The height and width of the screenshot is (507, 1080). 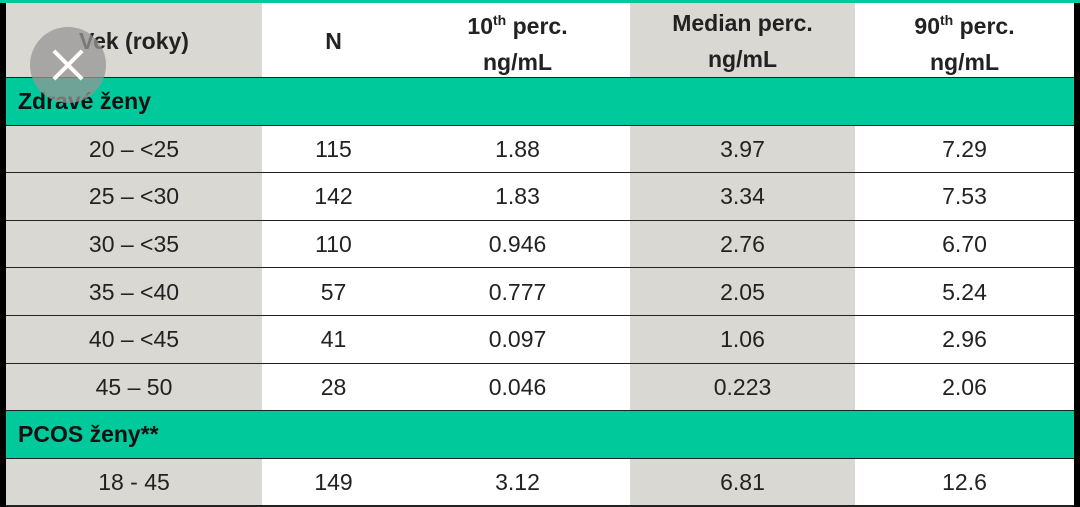 I want to click on table-cell: 0.223, so click(x=742, y=387).